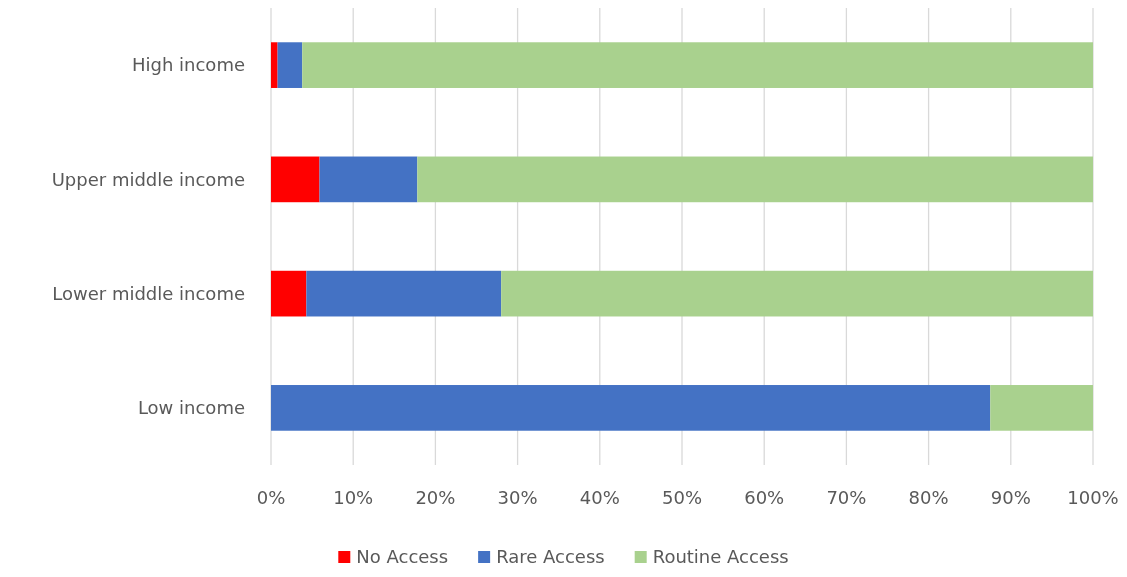 The width and height of the screenshot is (1127, 577). What do you see at coordinates (188, 65) in the screenshot?
I see `y-tick-label: High income` at bounding box center [188, 65].